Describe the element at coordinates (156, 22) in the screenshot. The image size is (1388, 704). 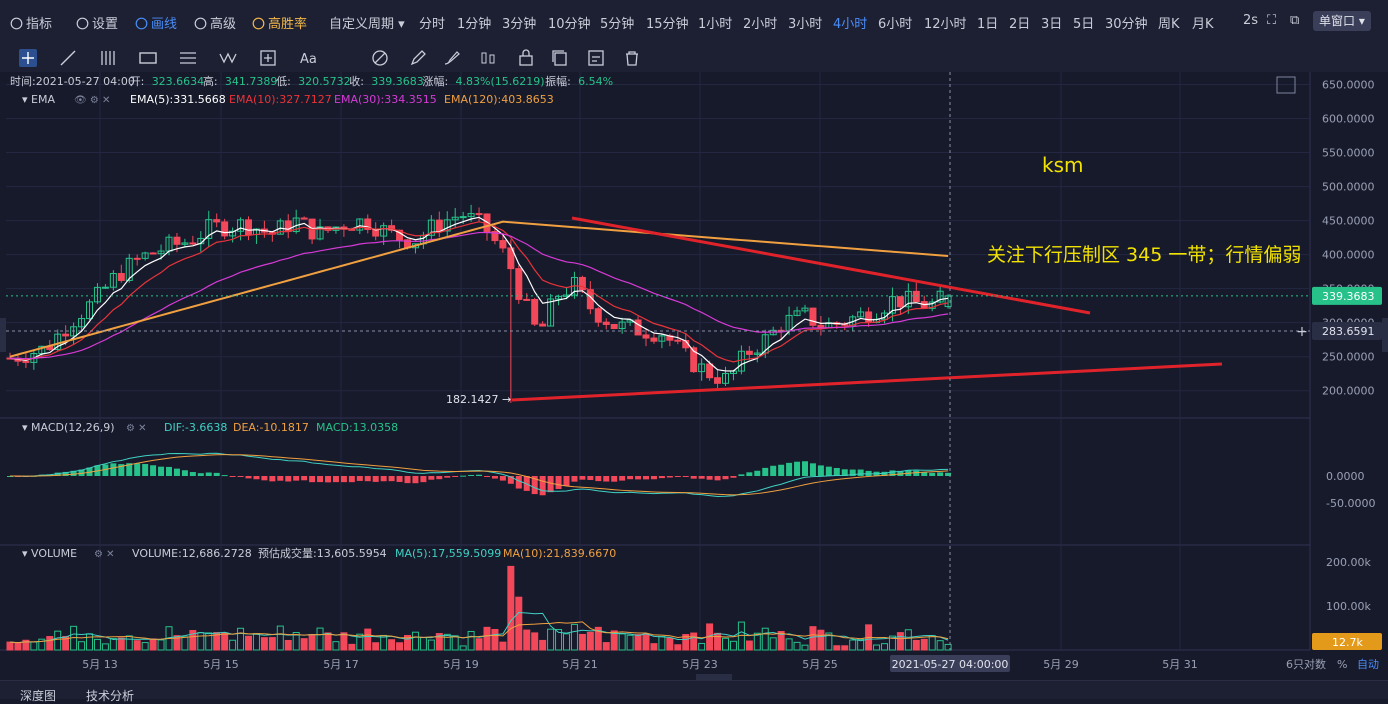
I see `toolbar-draw-line-button: 画线` at that location.